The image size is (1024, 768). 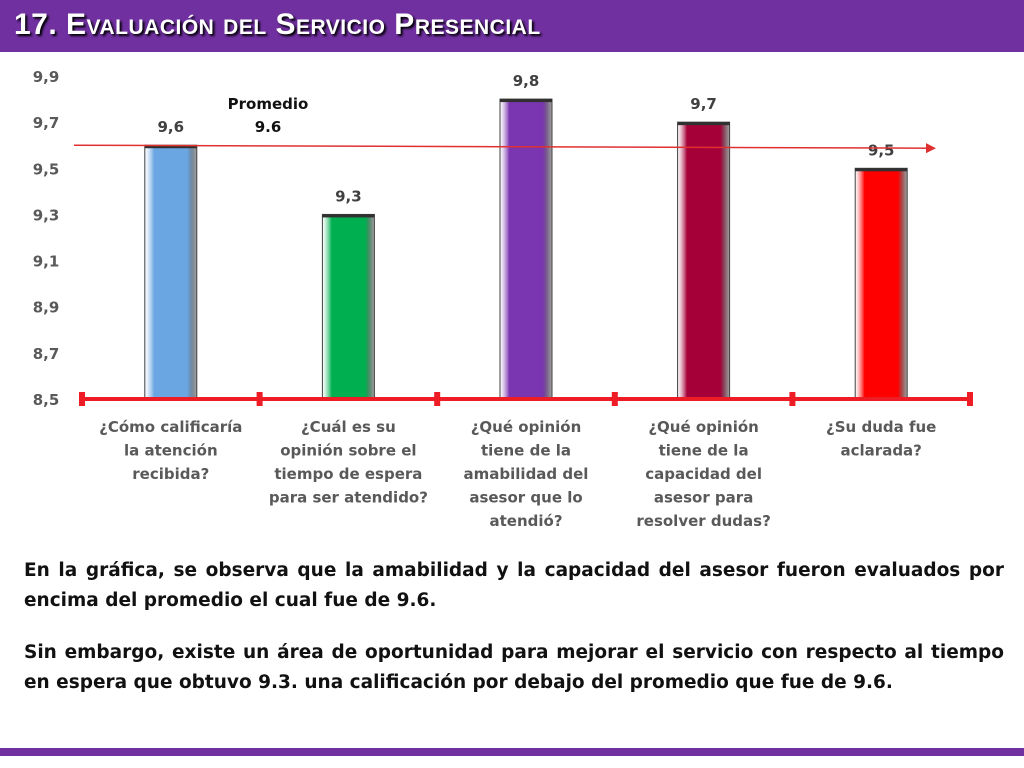 I want to click on category-label: tiempo de espera, so click(x=348, y=474).